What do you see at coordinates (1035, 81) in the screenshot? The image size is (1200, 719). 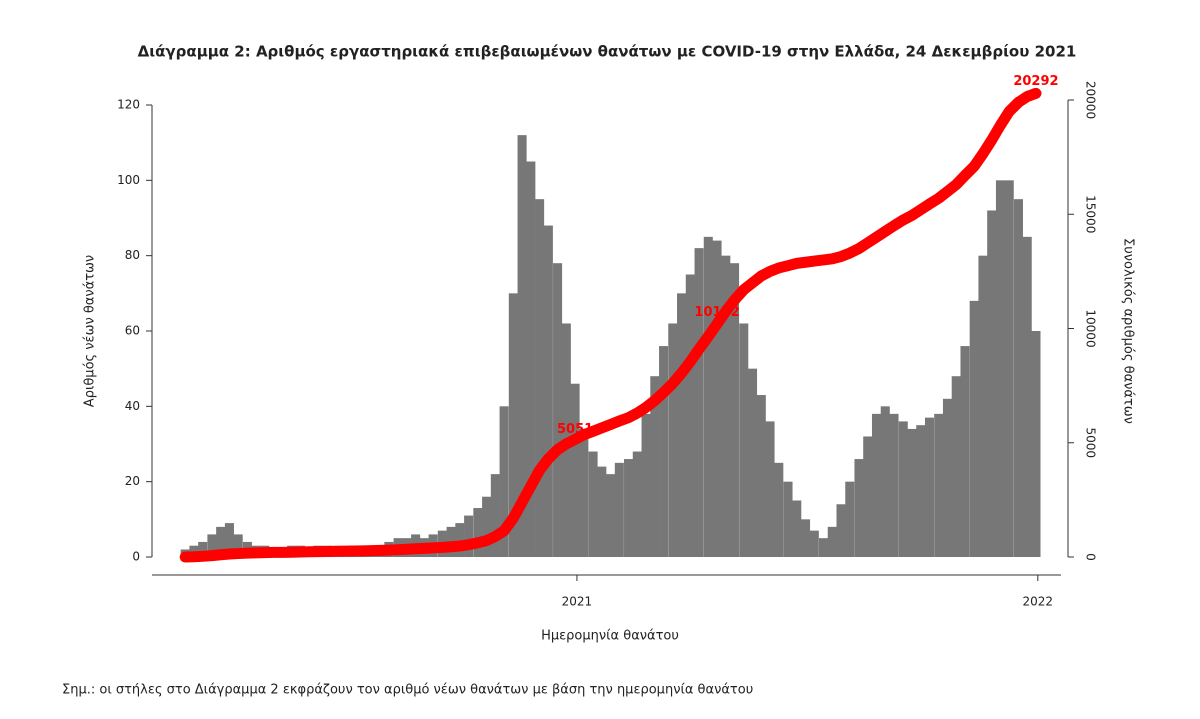 I see `annotation: 20292` at bounding box center [1035, 81].